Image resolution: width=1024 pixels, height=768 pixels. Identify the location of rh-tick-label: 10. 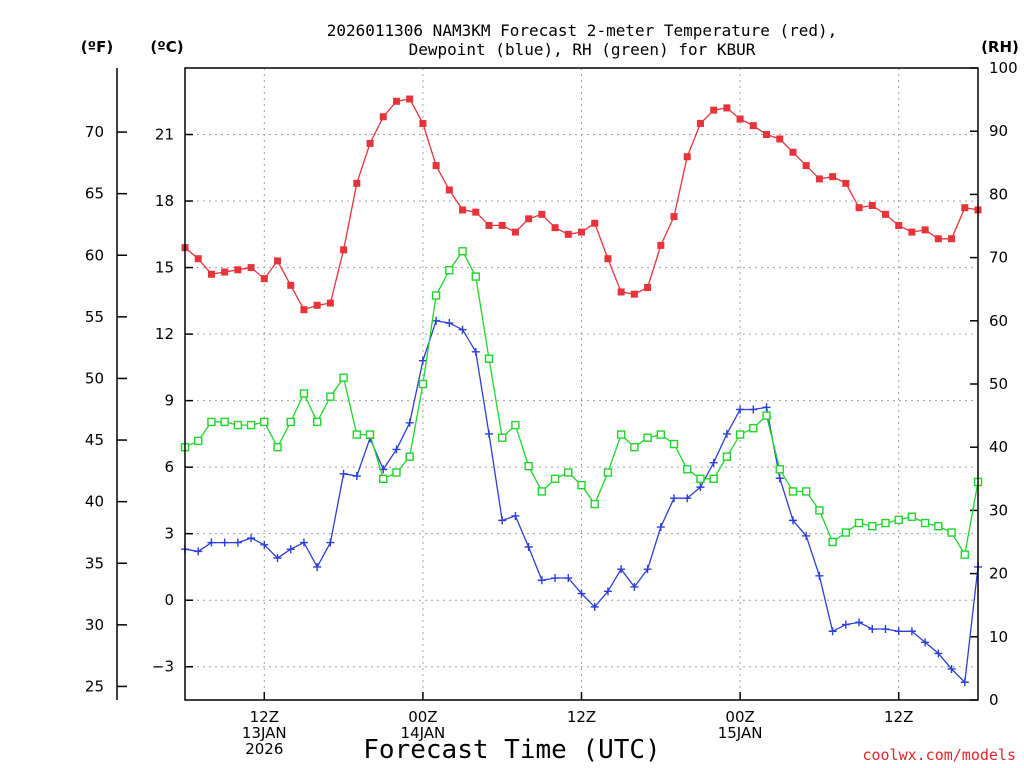
(998, 637).